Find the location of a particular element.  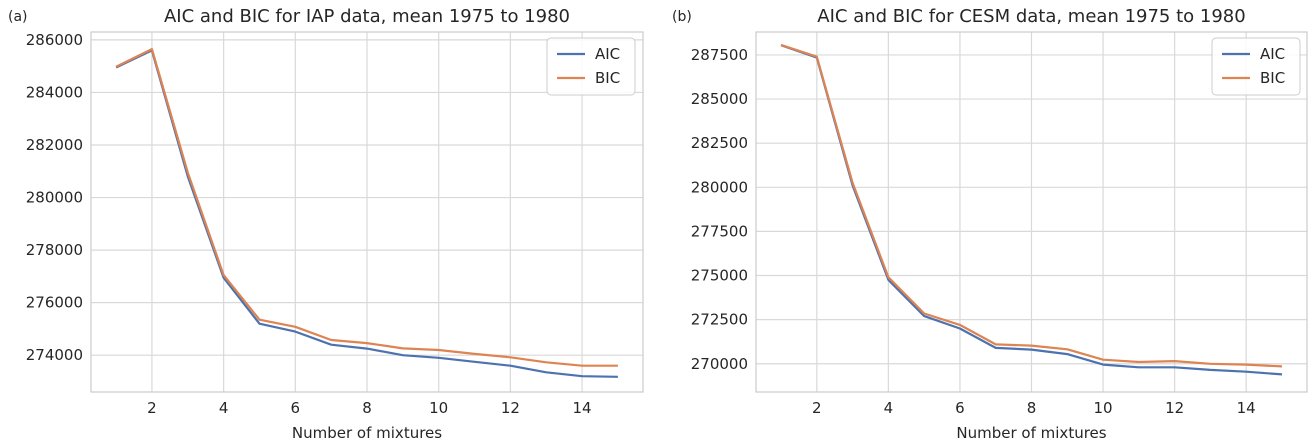

y-tick-label: 285000 is located at coordinates (719, 99).